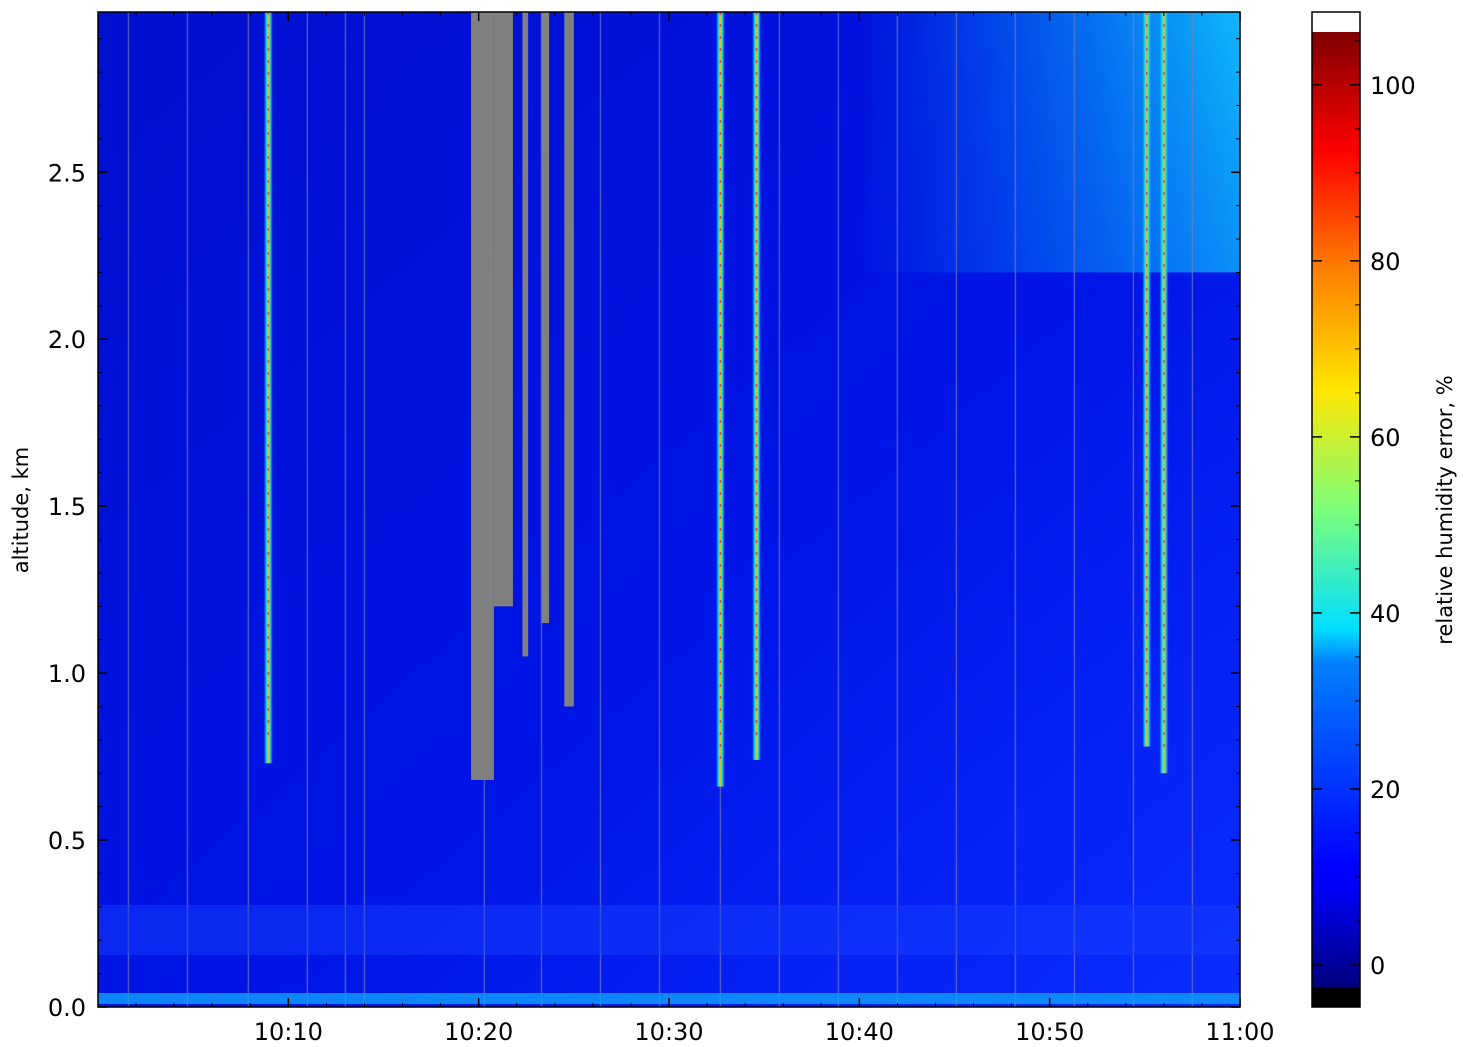 The image size is (1463, 1047). What do you see at coordinates (67, 1008) in the screenshot?
I see `y-tick-label: 0.0` at bounding box center [67, 1008].